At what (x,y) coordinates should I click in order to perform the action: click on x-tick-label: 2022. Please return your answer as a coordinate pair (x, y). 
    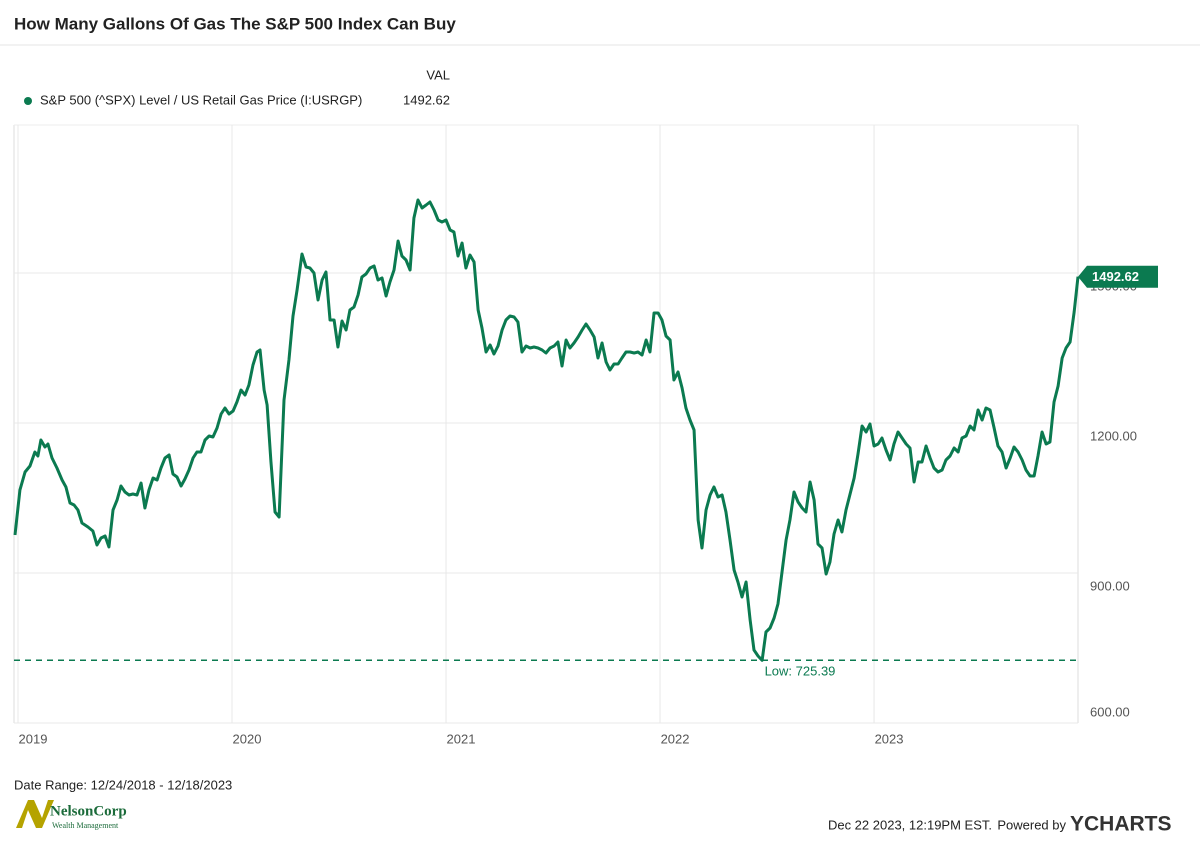
    Looking at the image, I should click on (675, 738).